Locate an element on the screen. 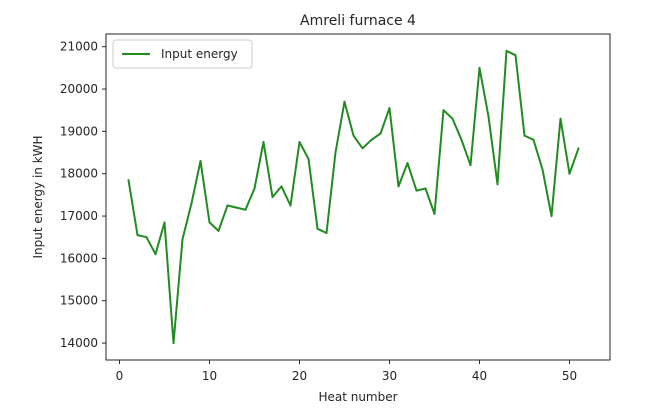  x-tick-label: 30 is located at coordinates (389, 376).